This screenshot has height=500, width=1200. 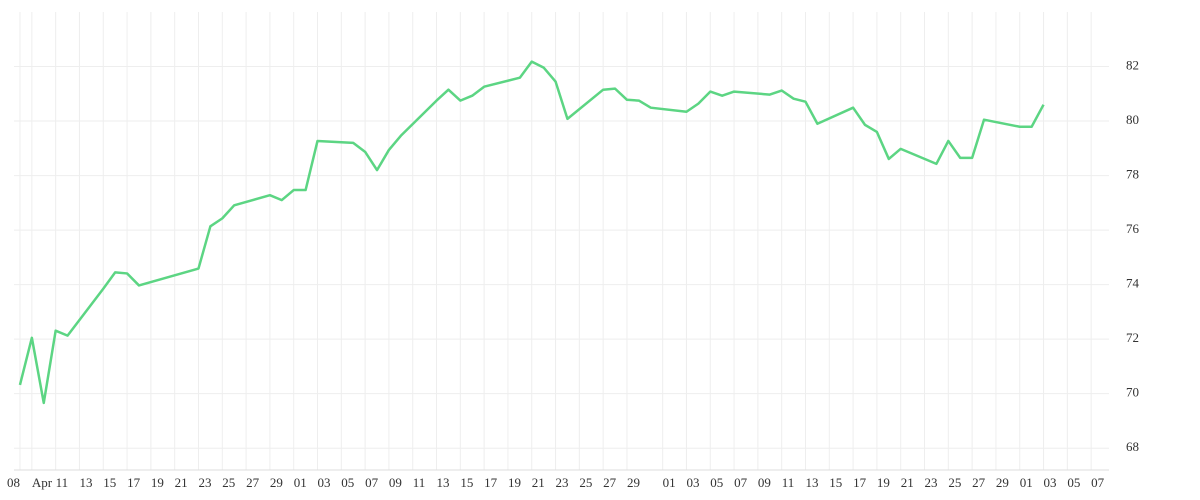 What do you see at coordinates (1132, 337) in the screenshot?
I see `y-tick-label: 72` at bounding box center [1132, 337].